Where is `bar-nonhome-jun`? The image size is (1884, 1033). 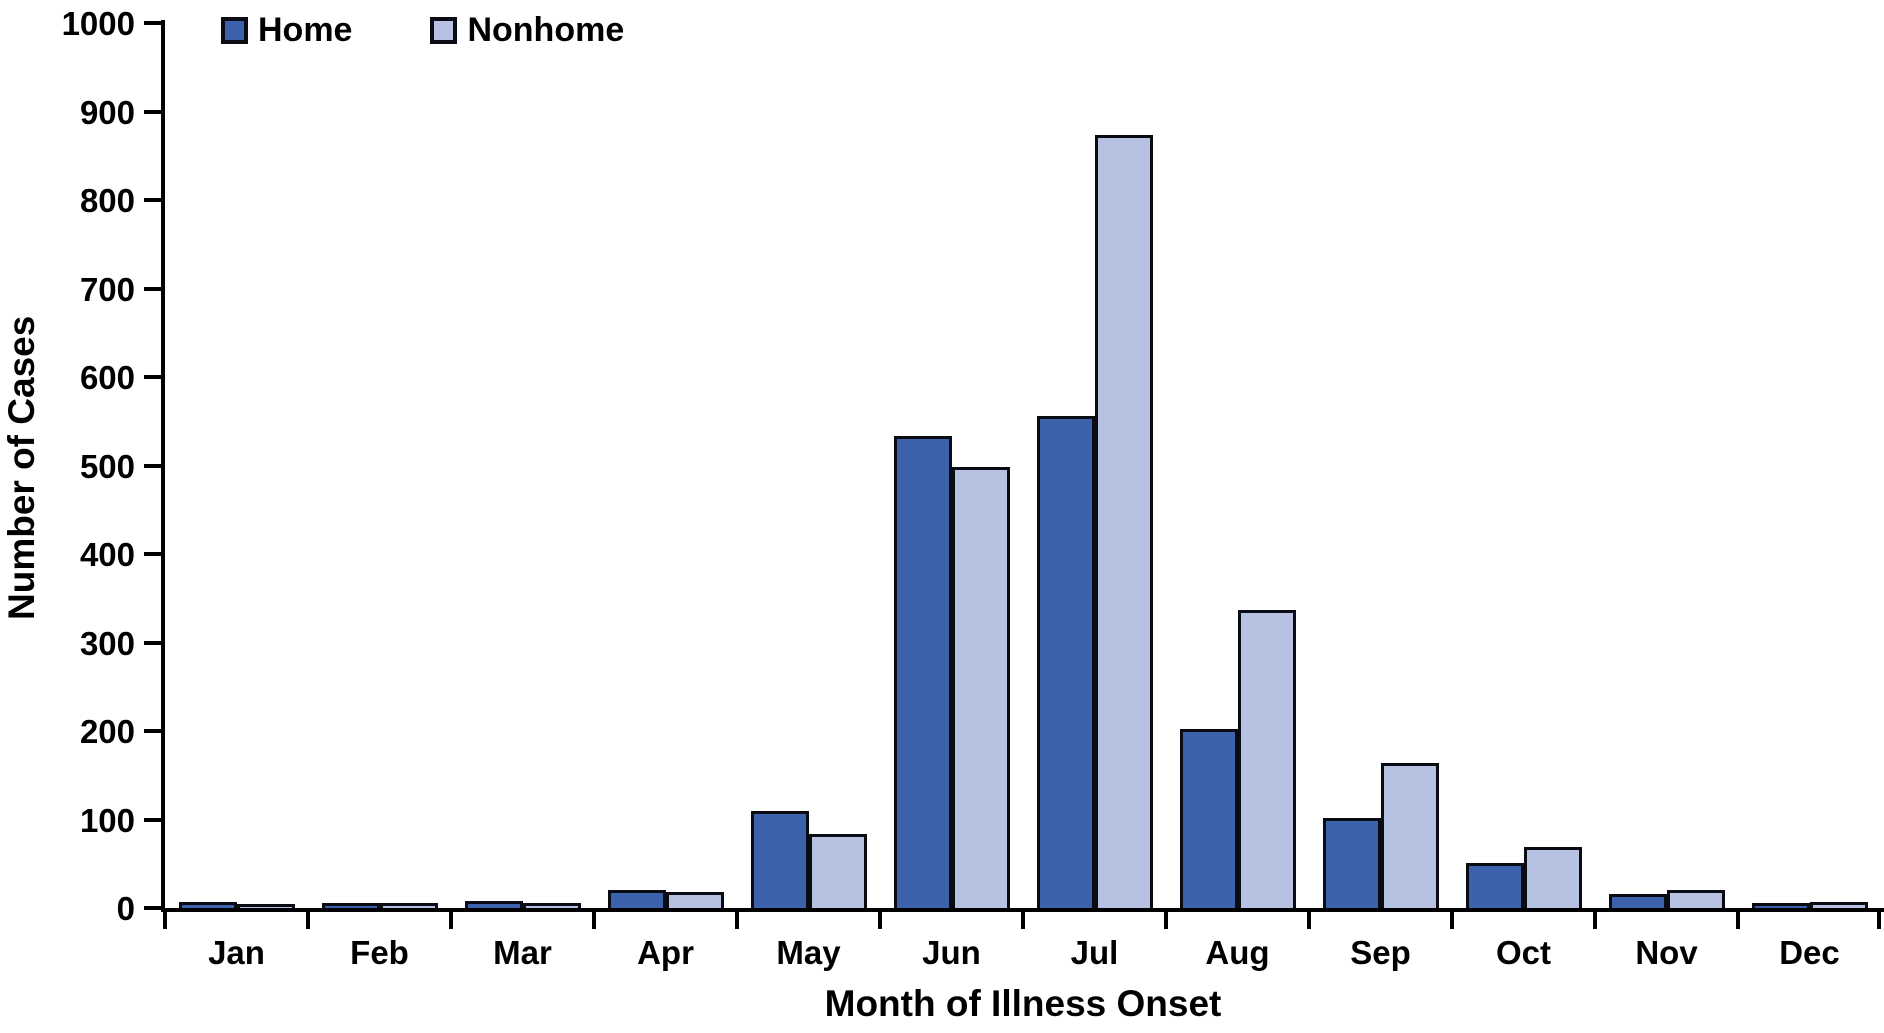
bar-nonhome-jun is located at coordinates (980, 687).